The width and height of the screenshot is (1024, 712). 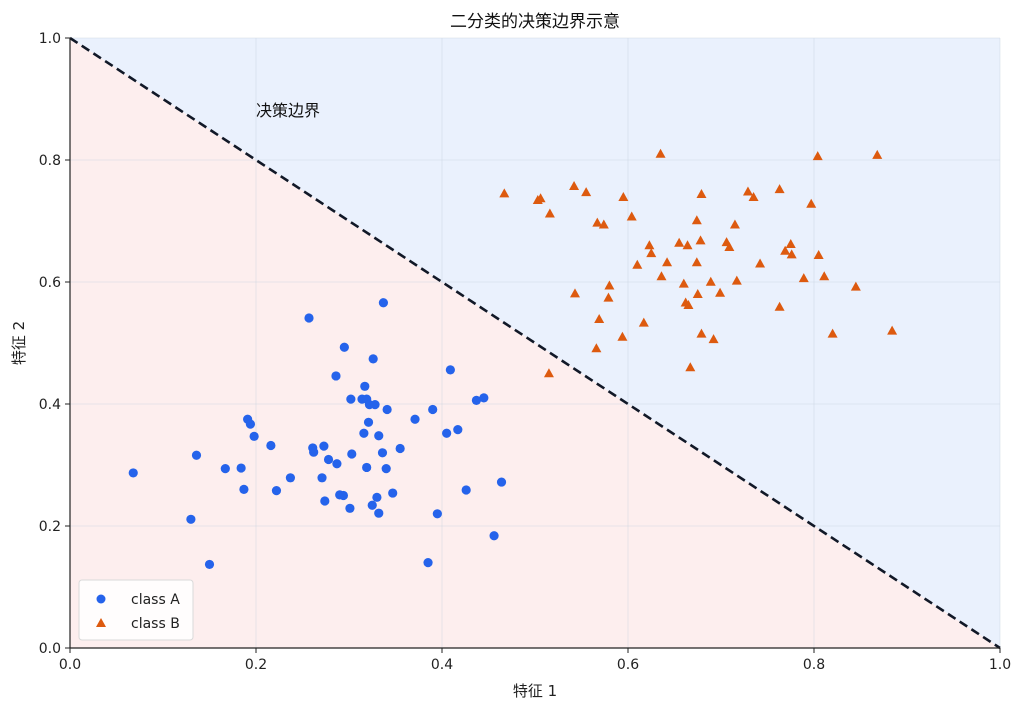 What do you see at coordinates (50, 527) in the screenshot?
I see `y-tick-label: 0.2` at bounding box center [50, 527].